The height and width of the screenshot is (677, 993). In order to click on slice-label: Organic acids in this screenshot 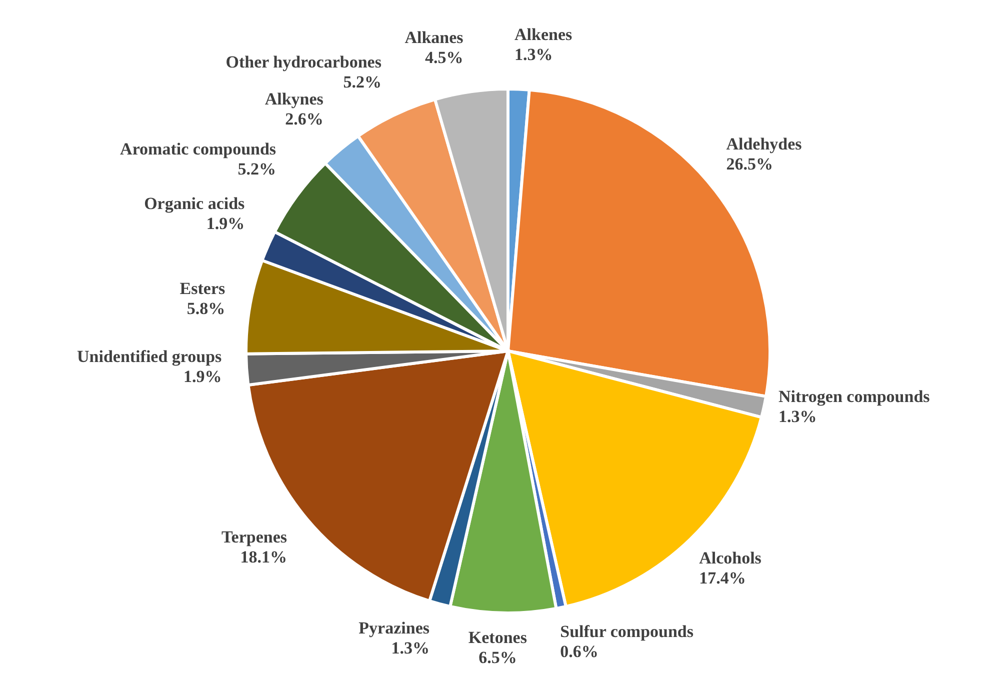, I will do `click(195, 203)`.